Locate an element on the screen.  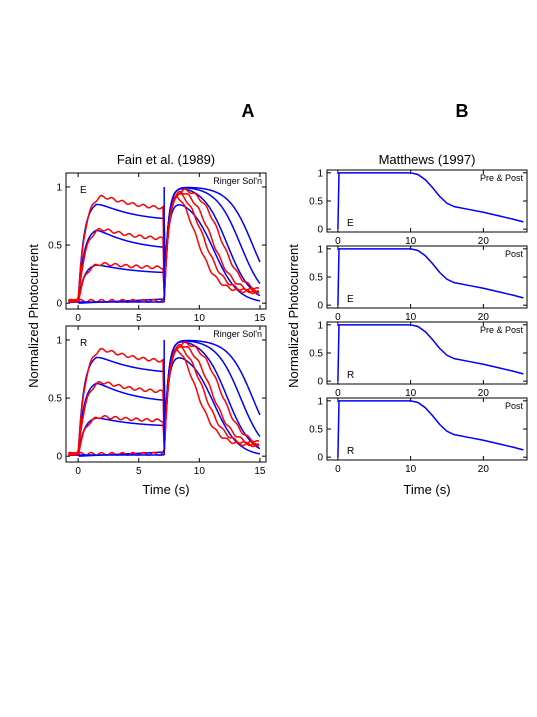
panel-b-title: Matthews (1997) is located at coordinates (427, 159).